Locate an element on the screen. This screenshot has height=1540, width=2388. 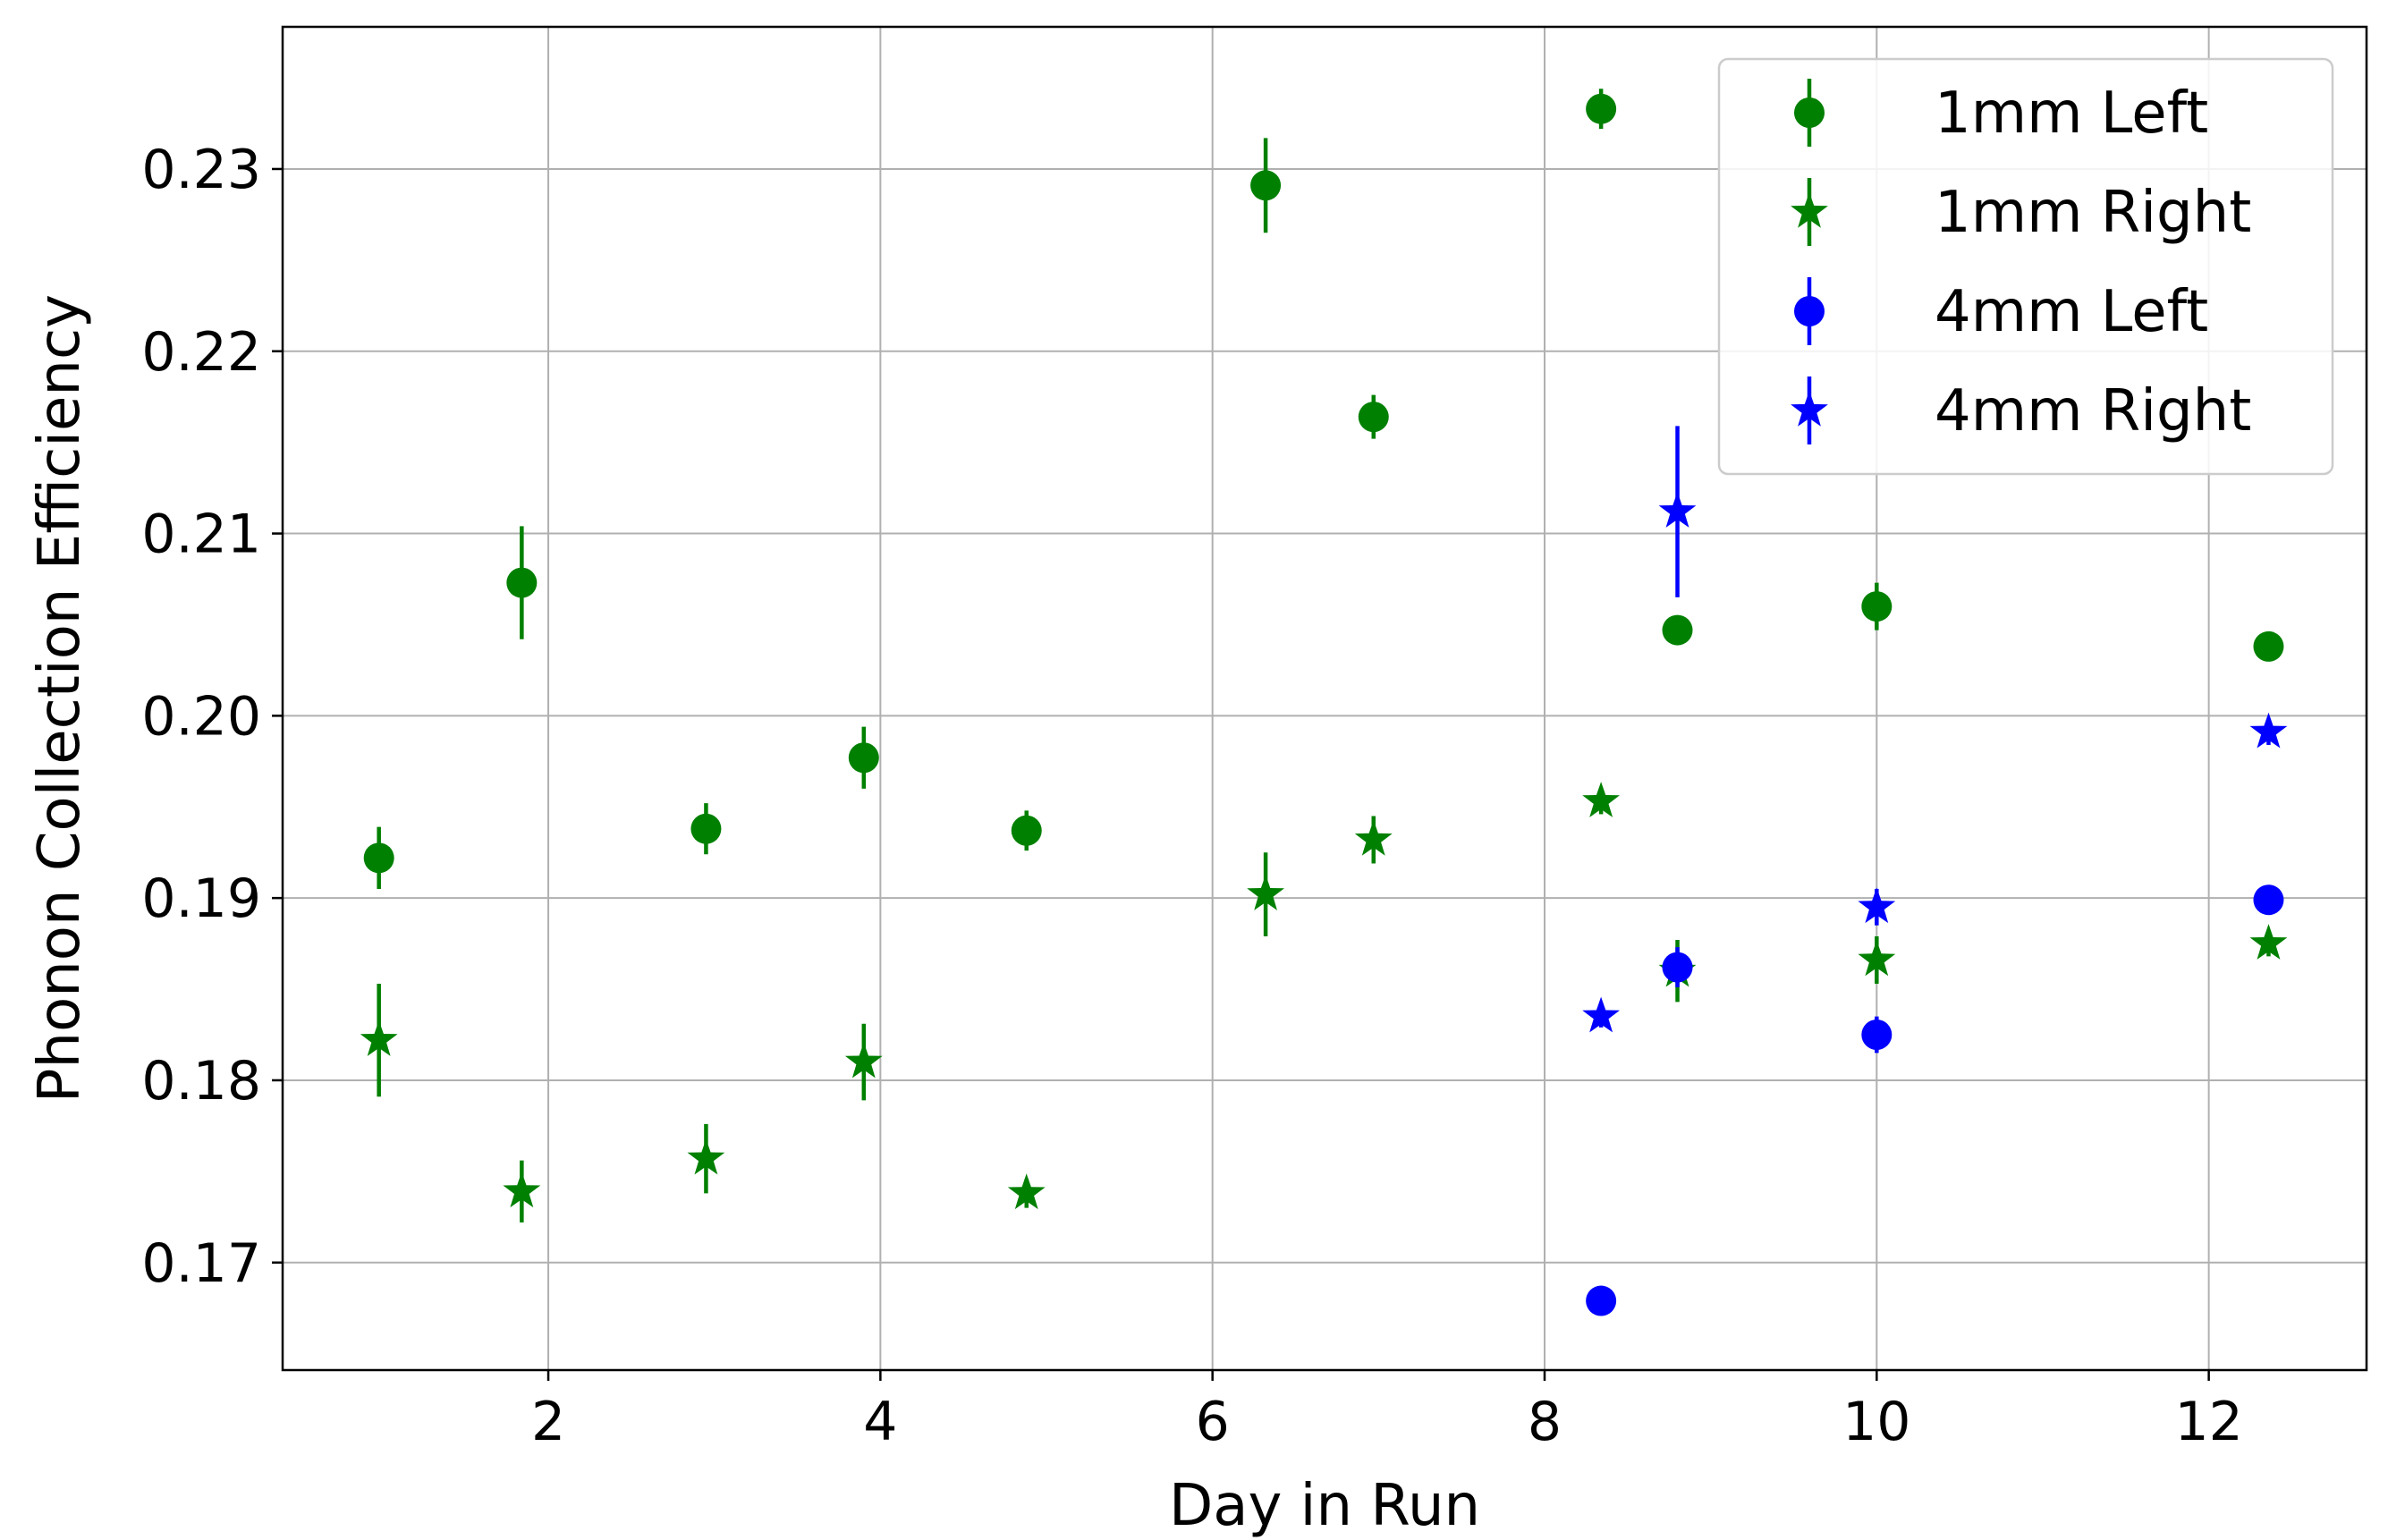
y-tick-label: 0.21 is located at coordinates (201, 534).